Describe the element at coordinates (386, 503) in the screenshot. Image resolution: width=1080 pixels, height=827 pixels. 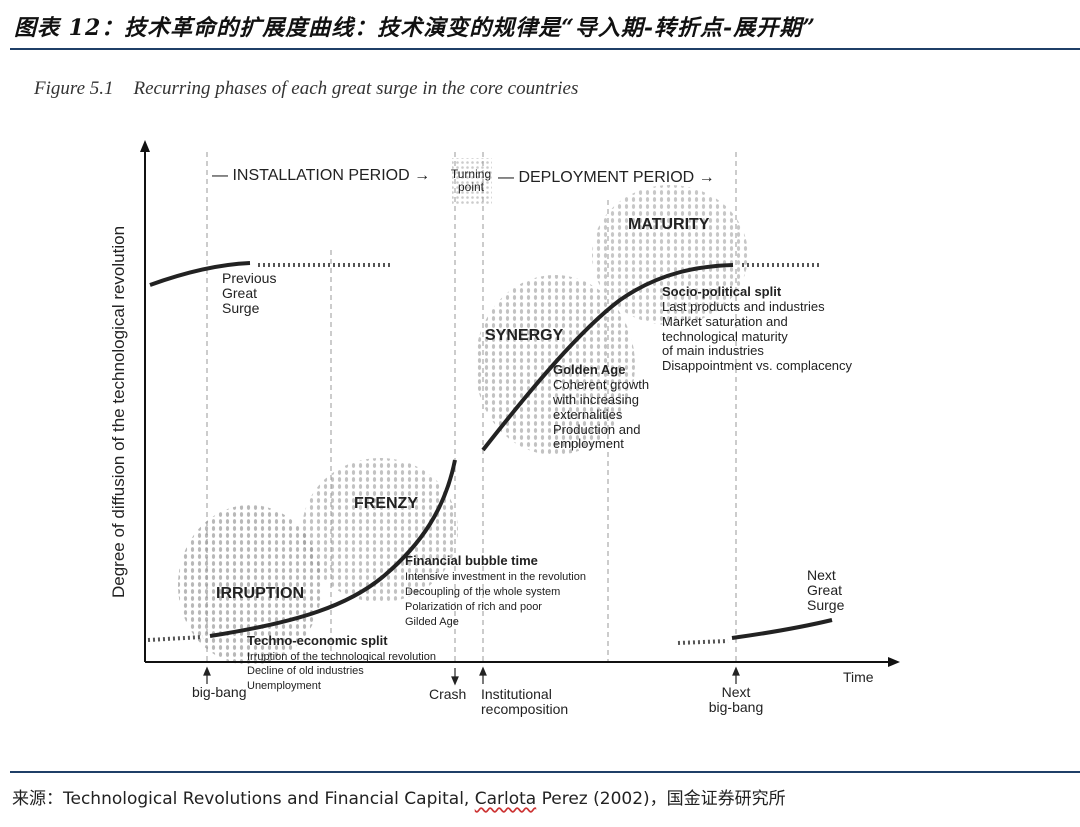
I see `phase-frenzy: FRENZY` at that location.